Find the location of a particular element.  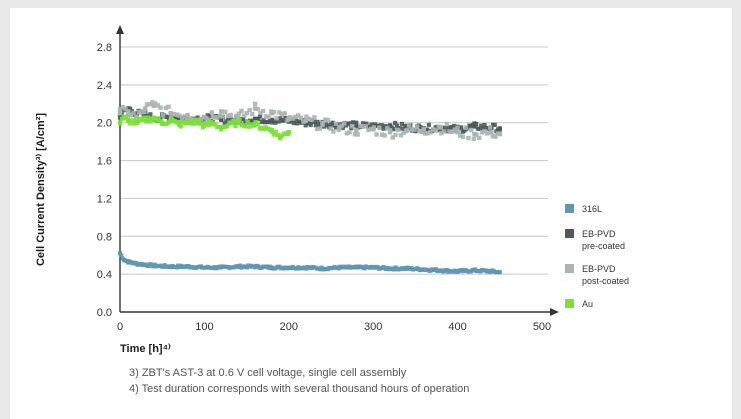

y-axis-arrow is located at coordinates (120, 29).